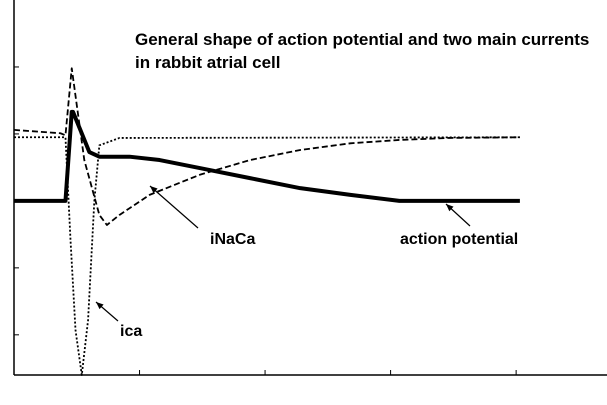 This screenshot has height=405, width=607. What do you see at coordinates (174, 207) in the screenshot?
I see `annotation-arrow` at bounding box center [174, 207].